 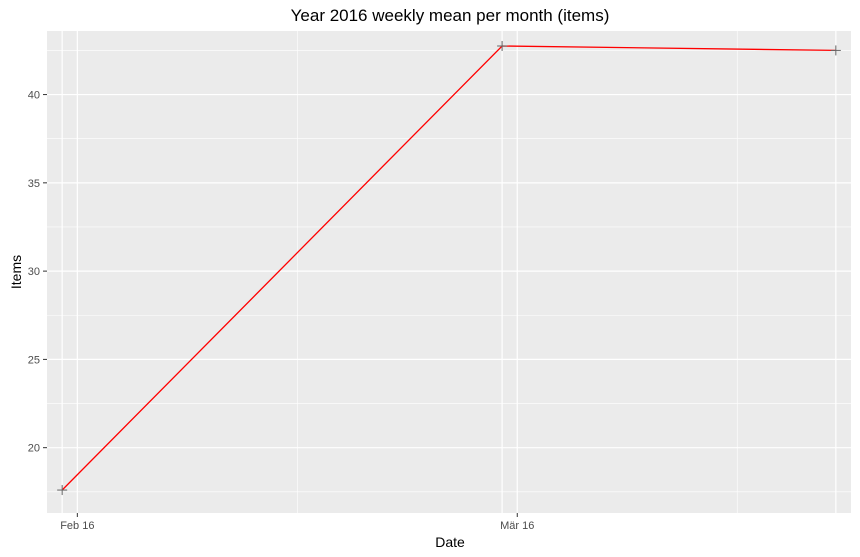 What do you see at coordinates (16, 272) in the screenshot?
I see `y-axis-title: Items` at bounding box center [16, 272].